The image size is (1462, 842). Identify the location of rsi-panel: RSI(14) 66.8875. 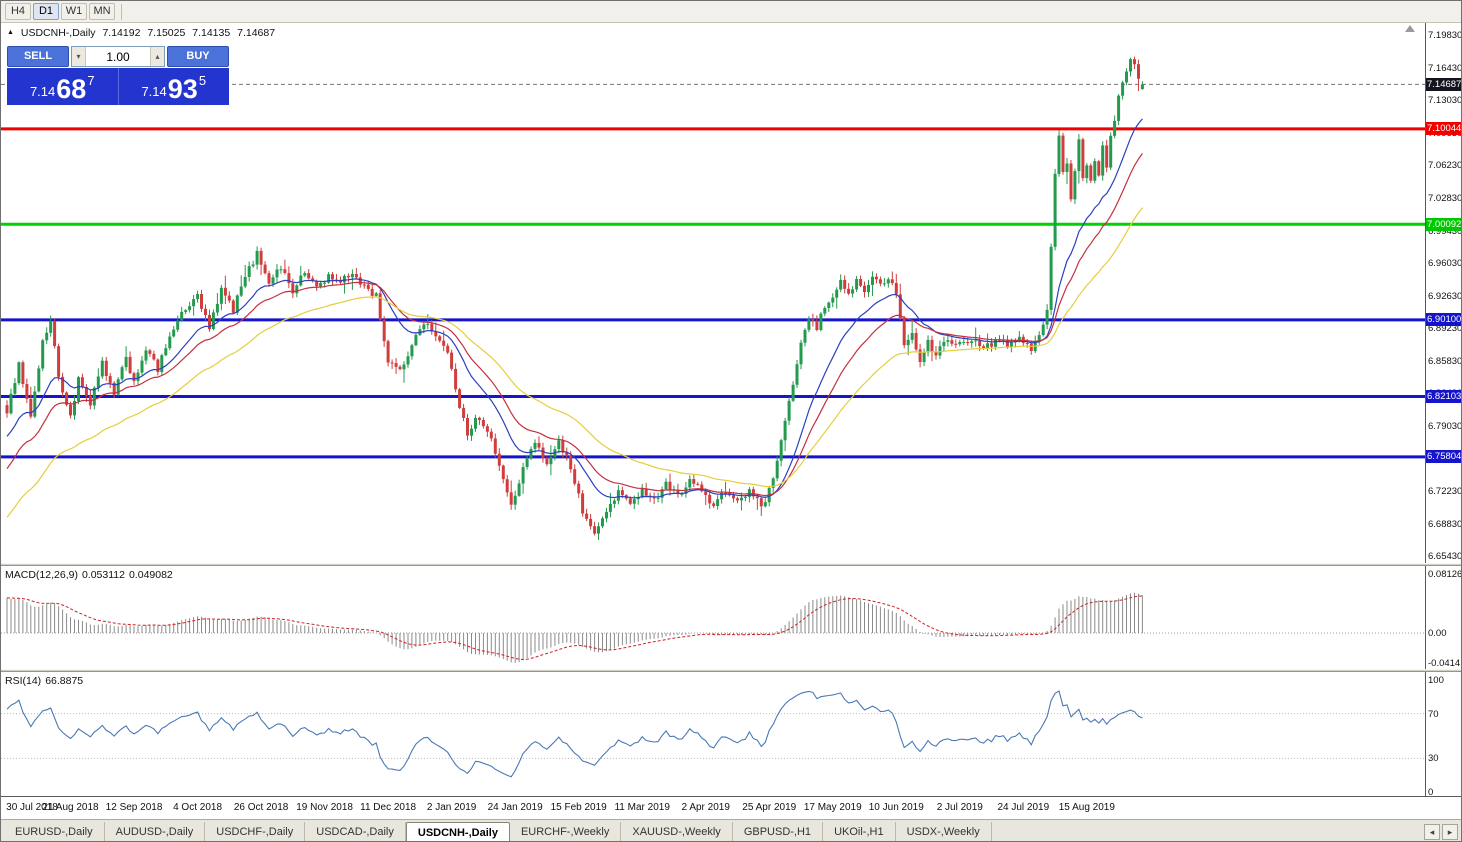
(713, 734).